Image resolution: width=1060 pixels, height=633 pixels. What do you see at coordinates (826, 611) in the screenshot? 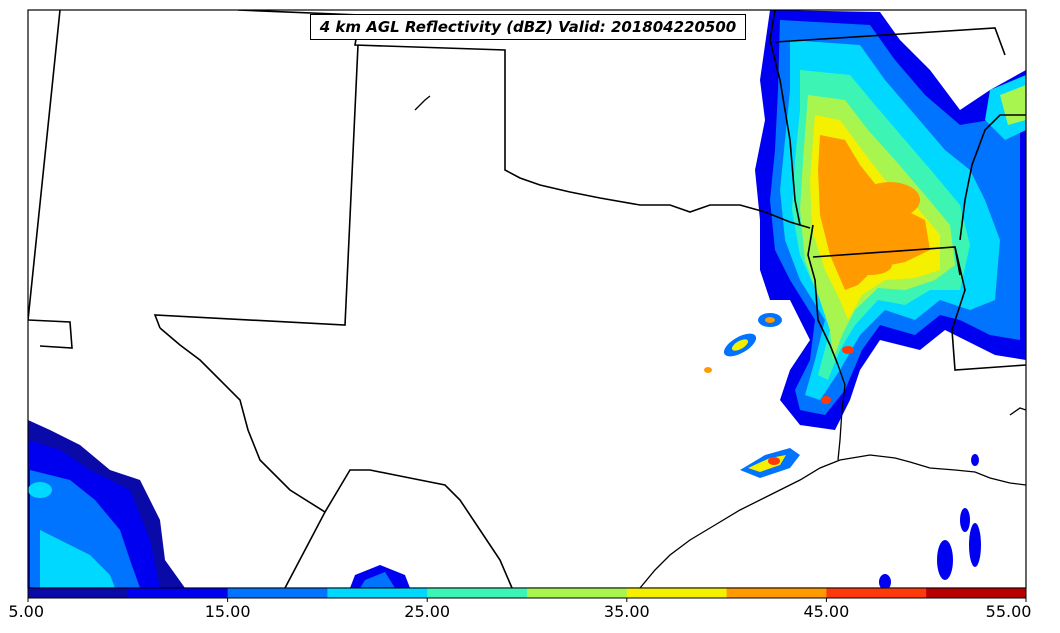
I see `colorbar-tick-label: 45.00` at bounding box center [826, 611].